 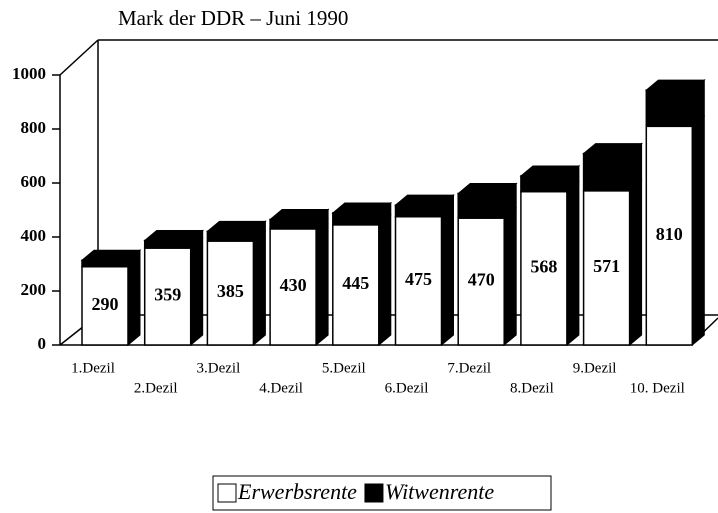 I want to click on chart-title: Mark der DDR – Juni 1990, so click(x=233, y=18).